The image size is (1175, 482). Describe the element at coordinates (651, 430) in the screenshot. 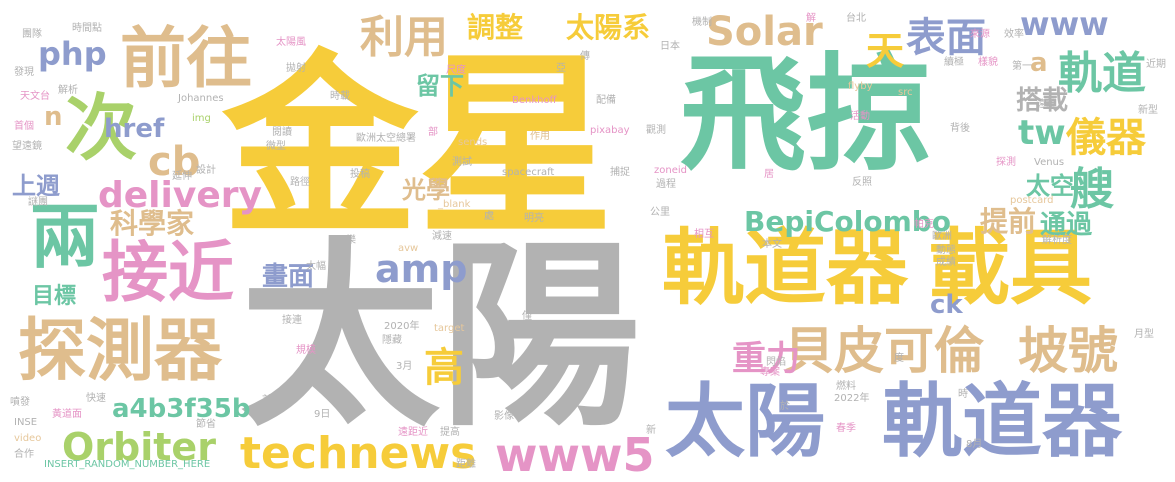

I see `word-new: 新` at that location.